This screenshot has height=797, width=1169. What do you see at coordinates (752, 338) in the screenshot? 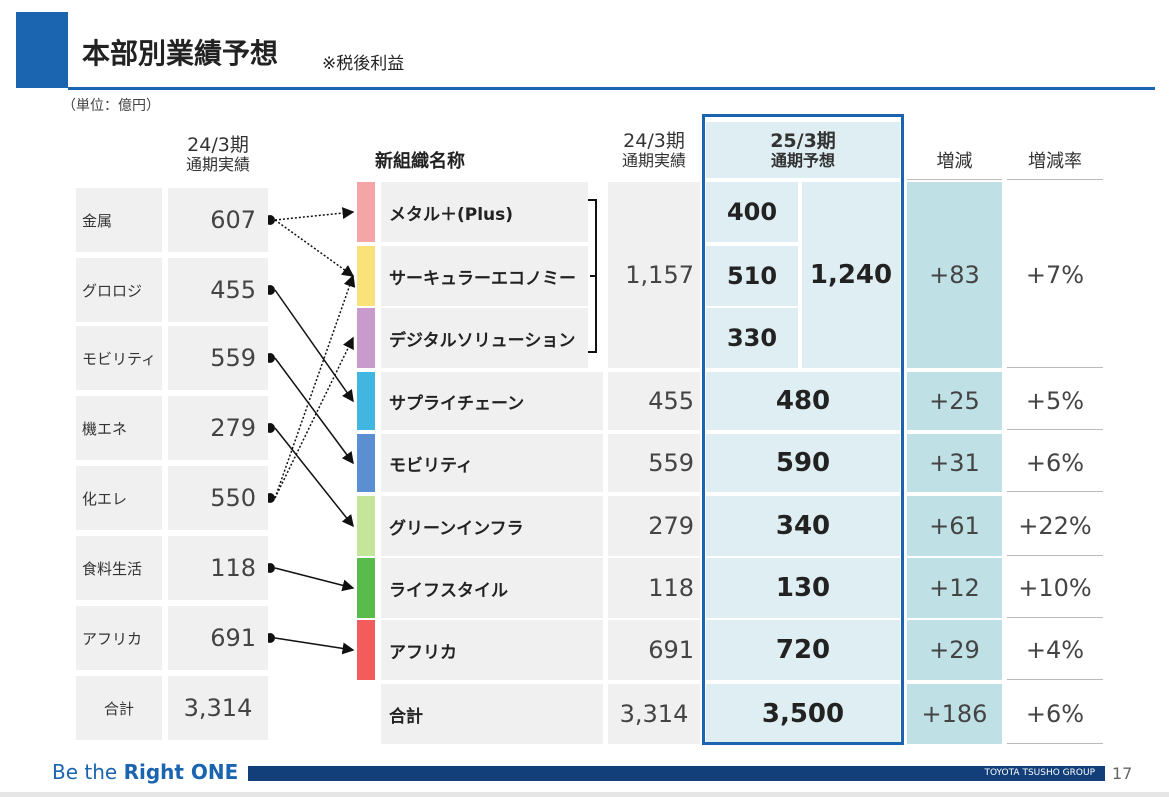
I see `forecast-sub: 330` at bounding box center [752, 338].